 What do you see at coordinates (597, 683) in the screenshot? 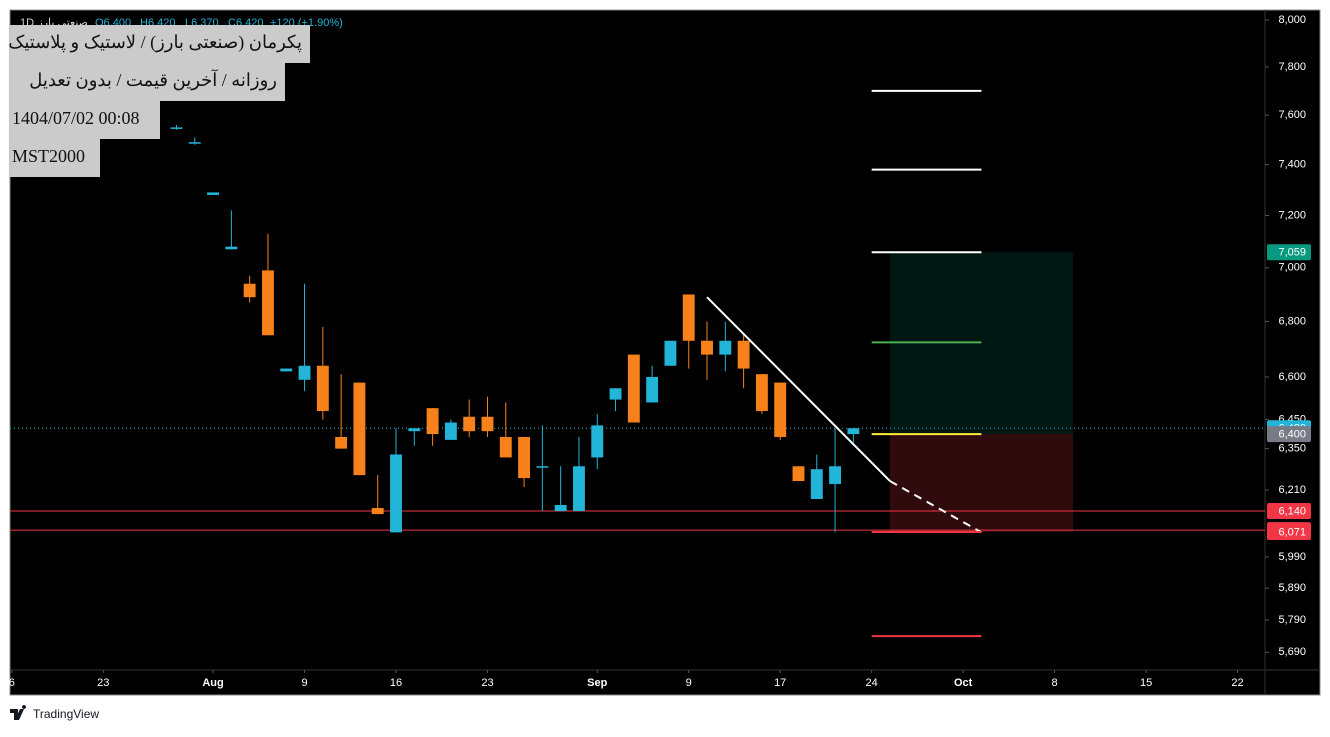
I see `x-tick-label: Sep` at bounding box center [597, 683].